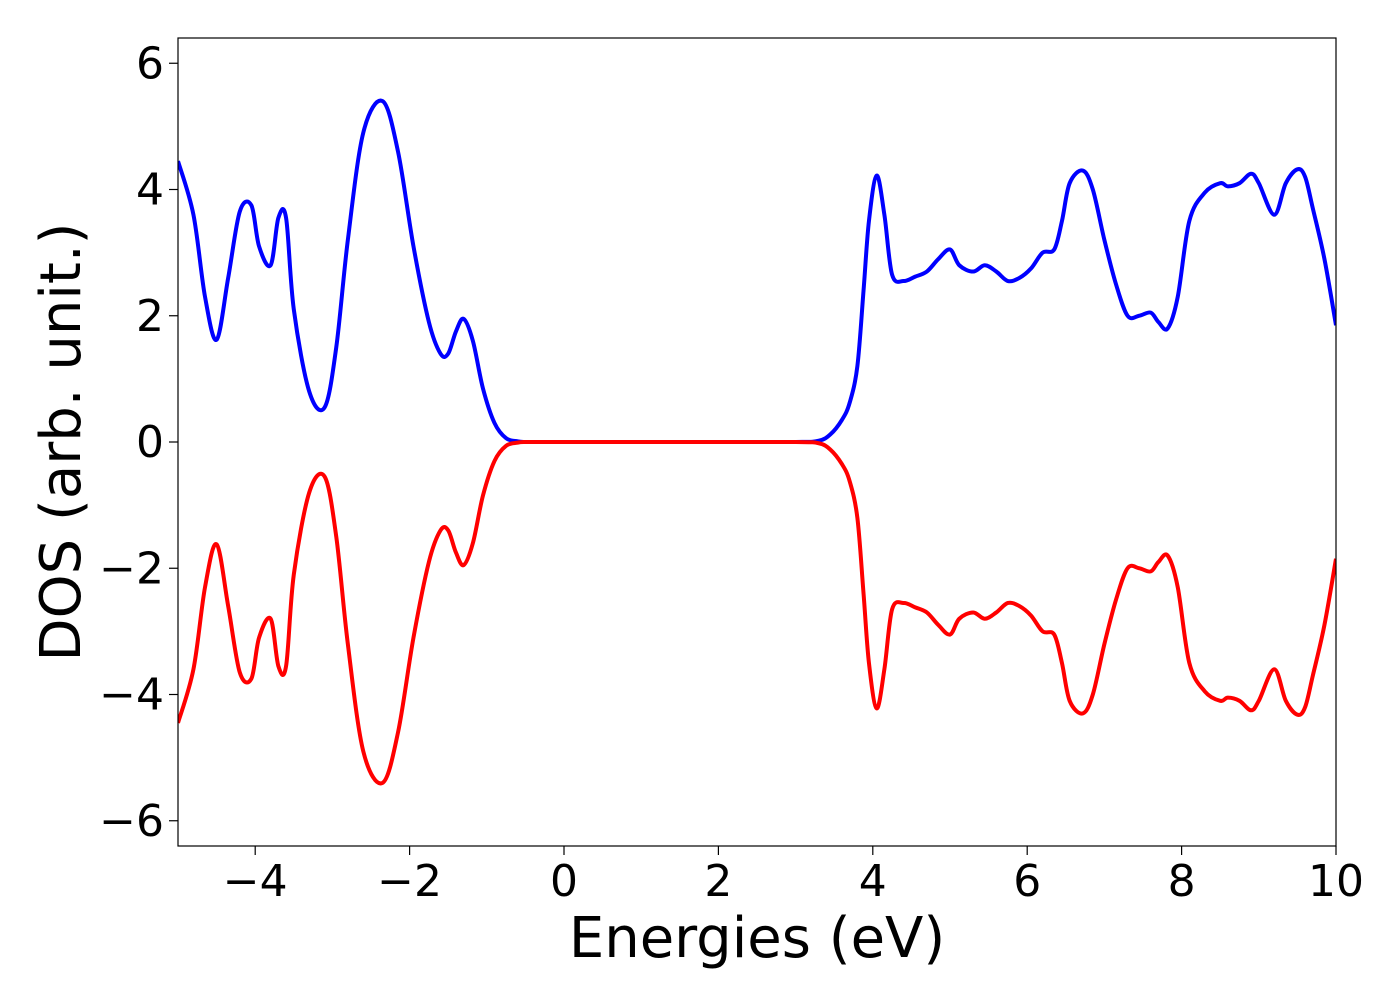 This screenshot has height=1000, width=1400. Describe the element at coordinates (793, 876) in the screenshot. I see `x-axis-ticks: −4 −2 0 2 4 6 8 10` at that location.